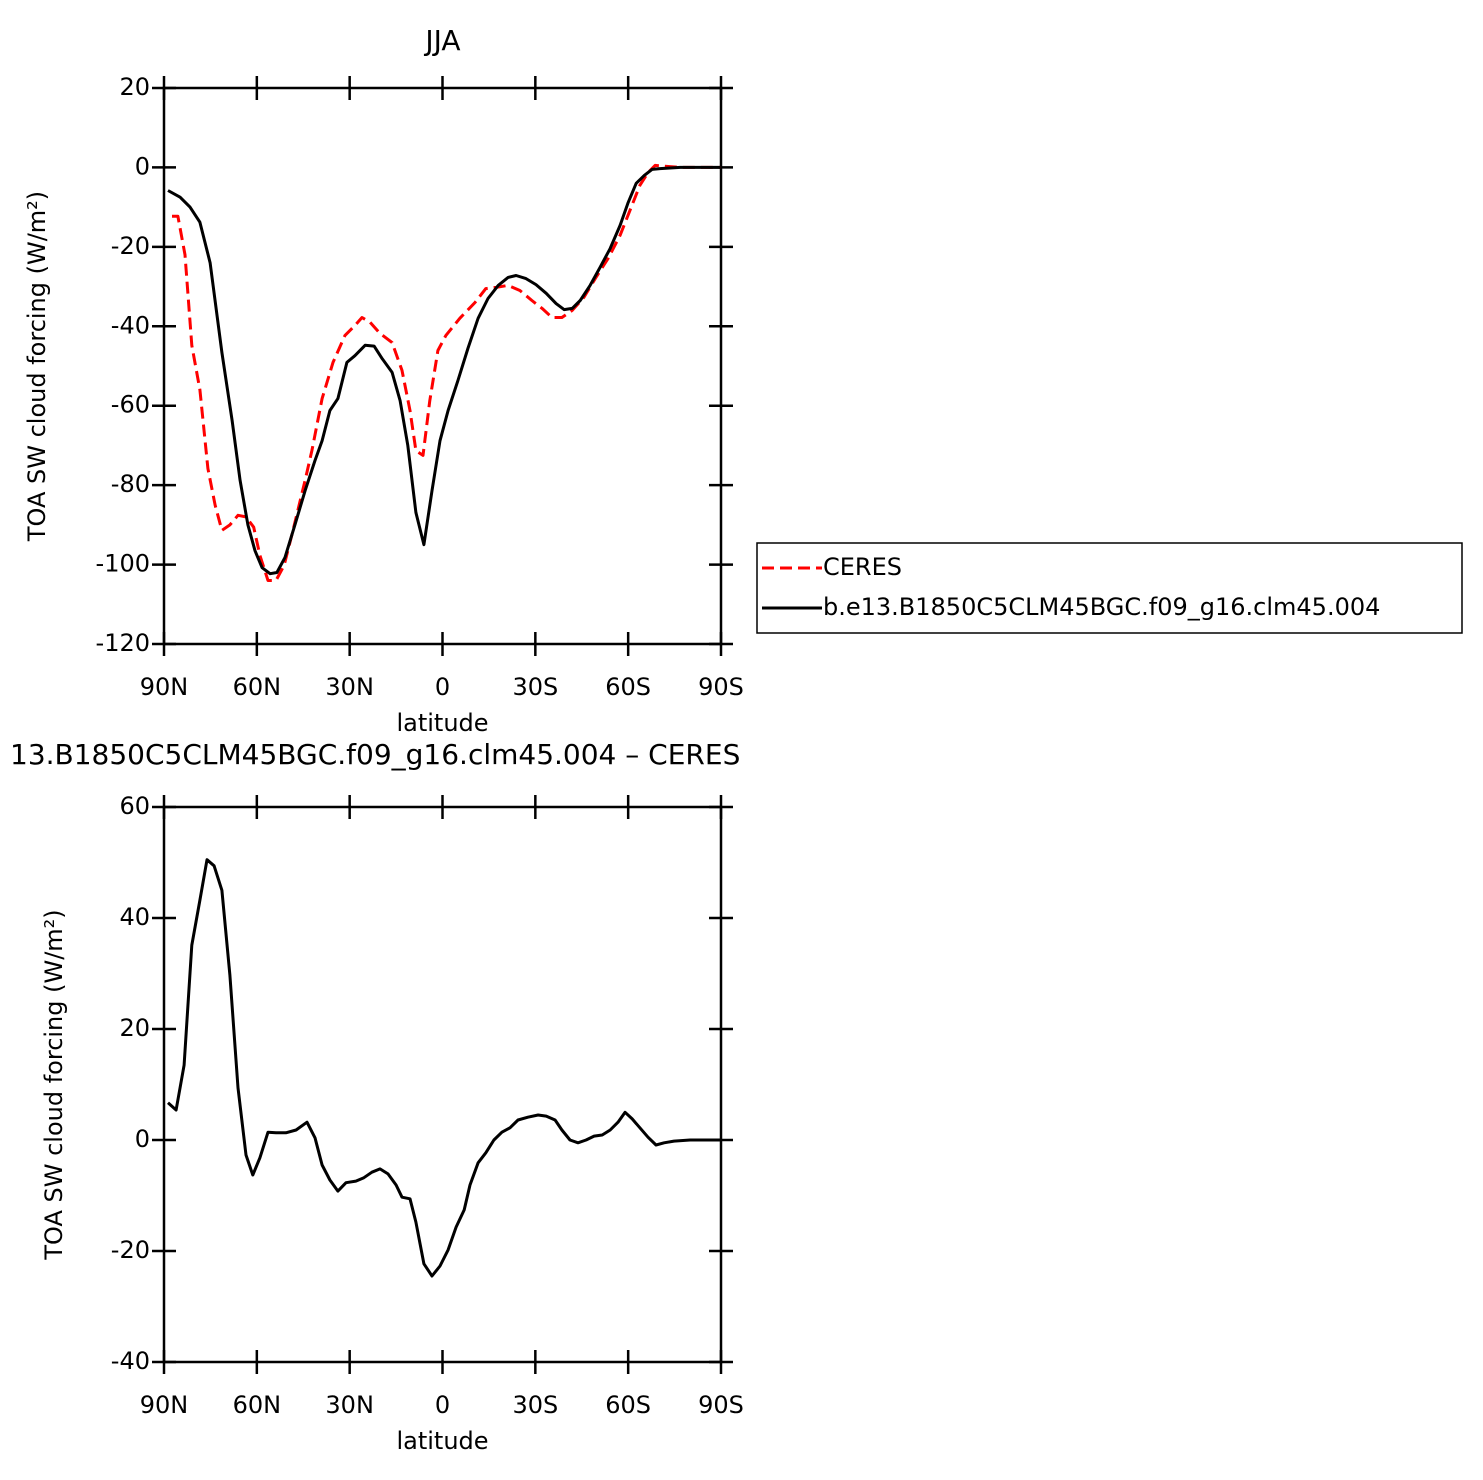 Image resolution: width=1483 pixels, height=1480 pixels. I want to click on y-tick-label: -60, so click(130, 405).